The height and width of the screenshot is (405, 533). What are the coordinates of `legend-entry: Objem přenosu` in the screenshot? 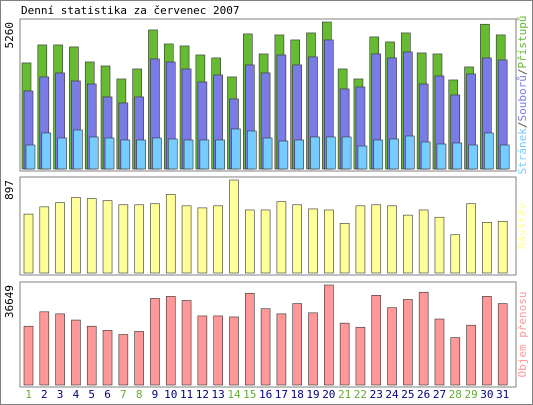 It's located at (522, 334).